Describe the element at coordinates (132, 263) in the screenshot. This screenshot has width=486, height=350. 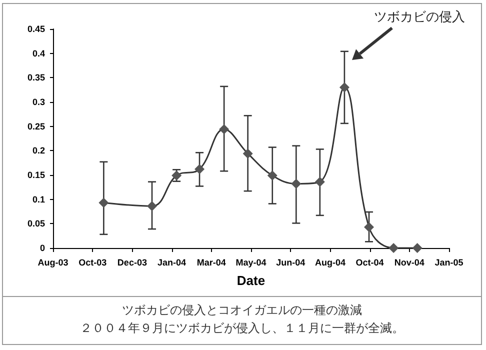
I see `x-tick-label: Dec-03` at that location.